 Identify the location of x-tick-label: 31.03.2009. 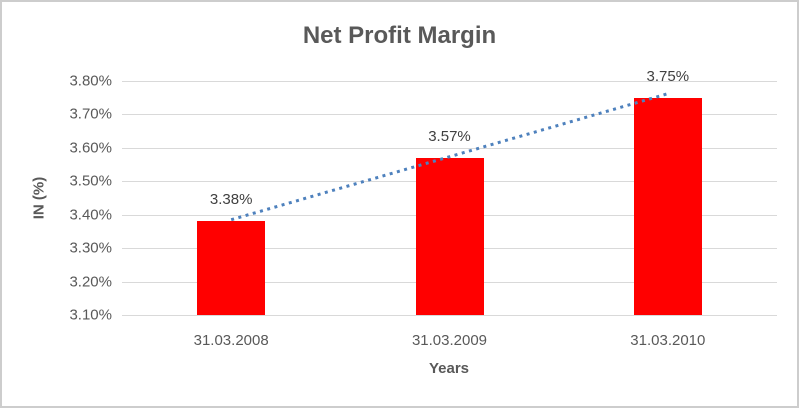
(449, 340).